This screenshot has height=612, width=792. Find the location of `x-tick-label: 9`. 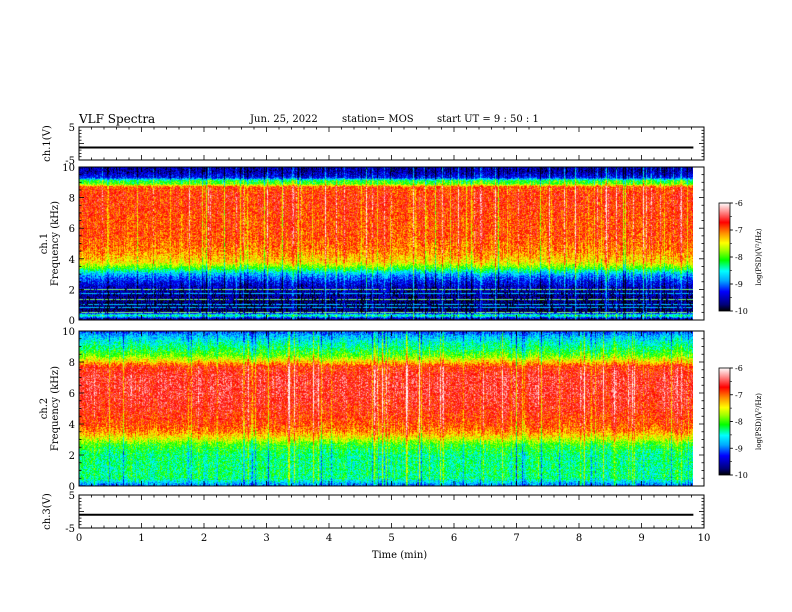

x-tick-label: 9 is located at coordinates (641, 538).